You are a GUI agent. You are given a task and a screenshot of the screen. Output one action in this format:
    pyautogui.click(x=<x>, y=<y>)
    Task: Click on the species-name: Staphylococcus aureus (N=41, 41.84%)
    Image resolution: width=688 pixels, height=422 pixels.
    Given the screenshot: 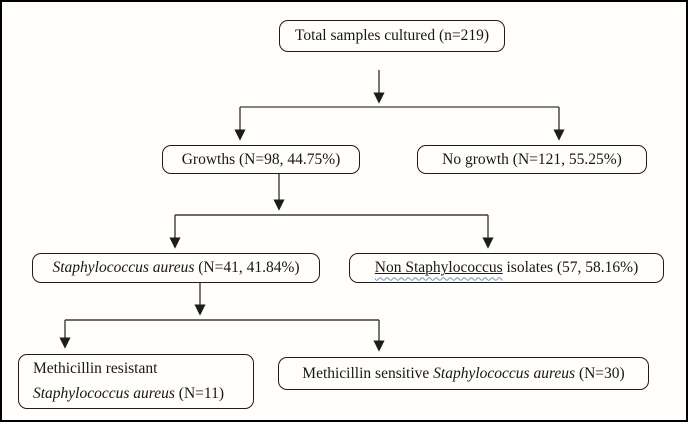 What is the action you would take?
    pyautogui.click(x=176, y=268)
    